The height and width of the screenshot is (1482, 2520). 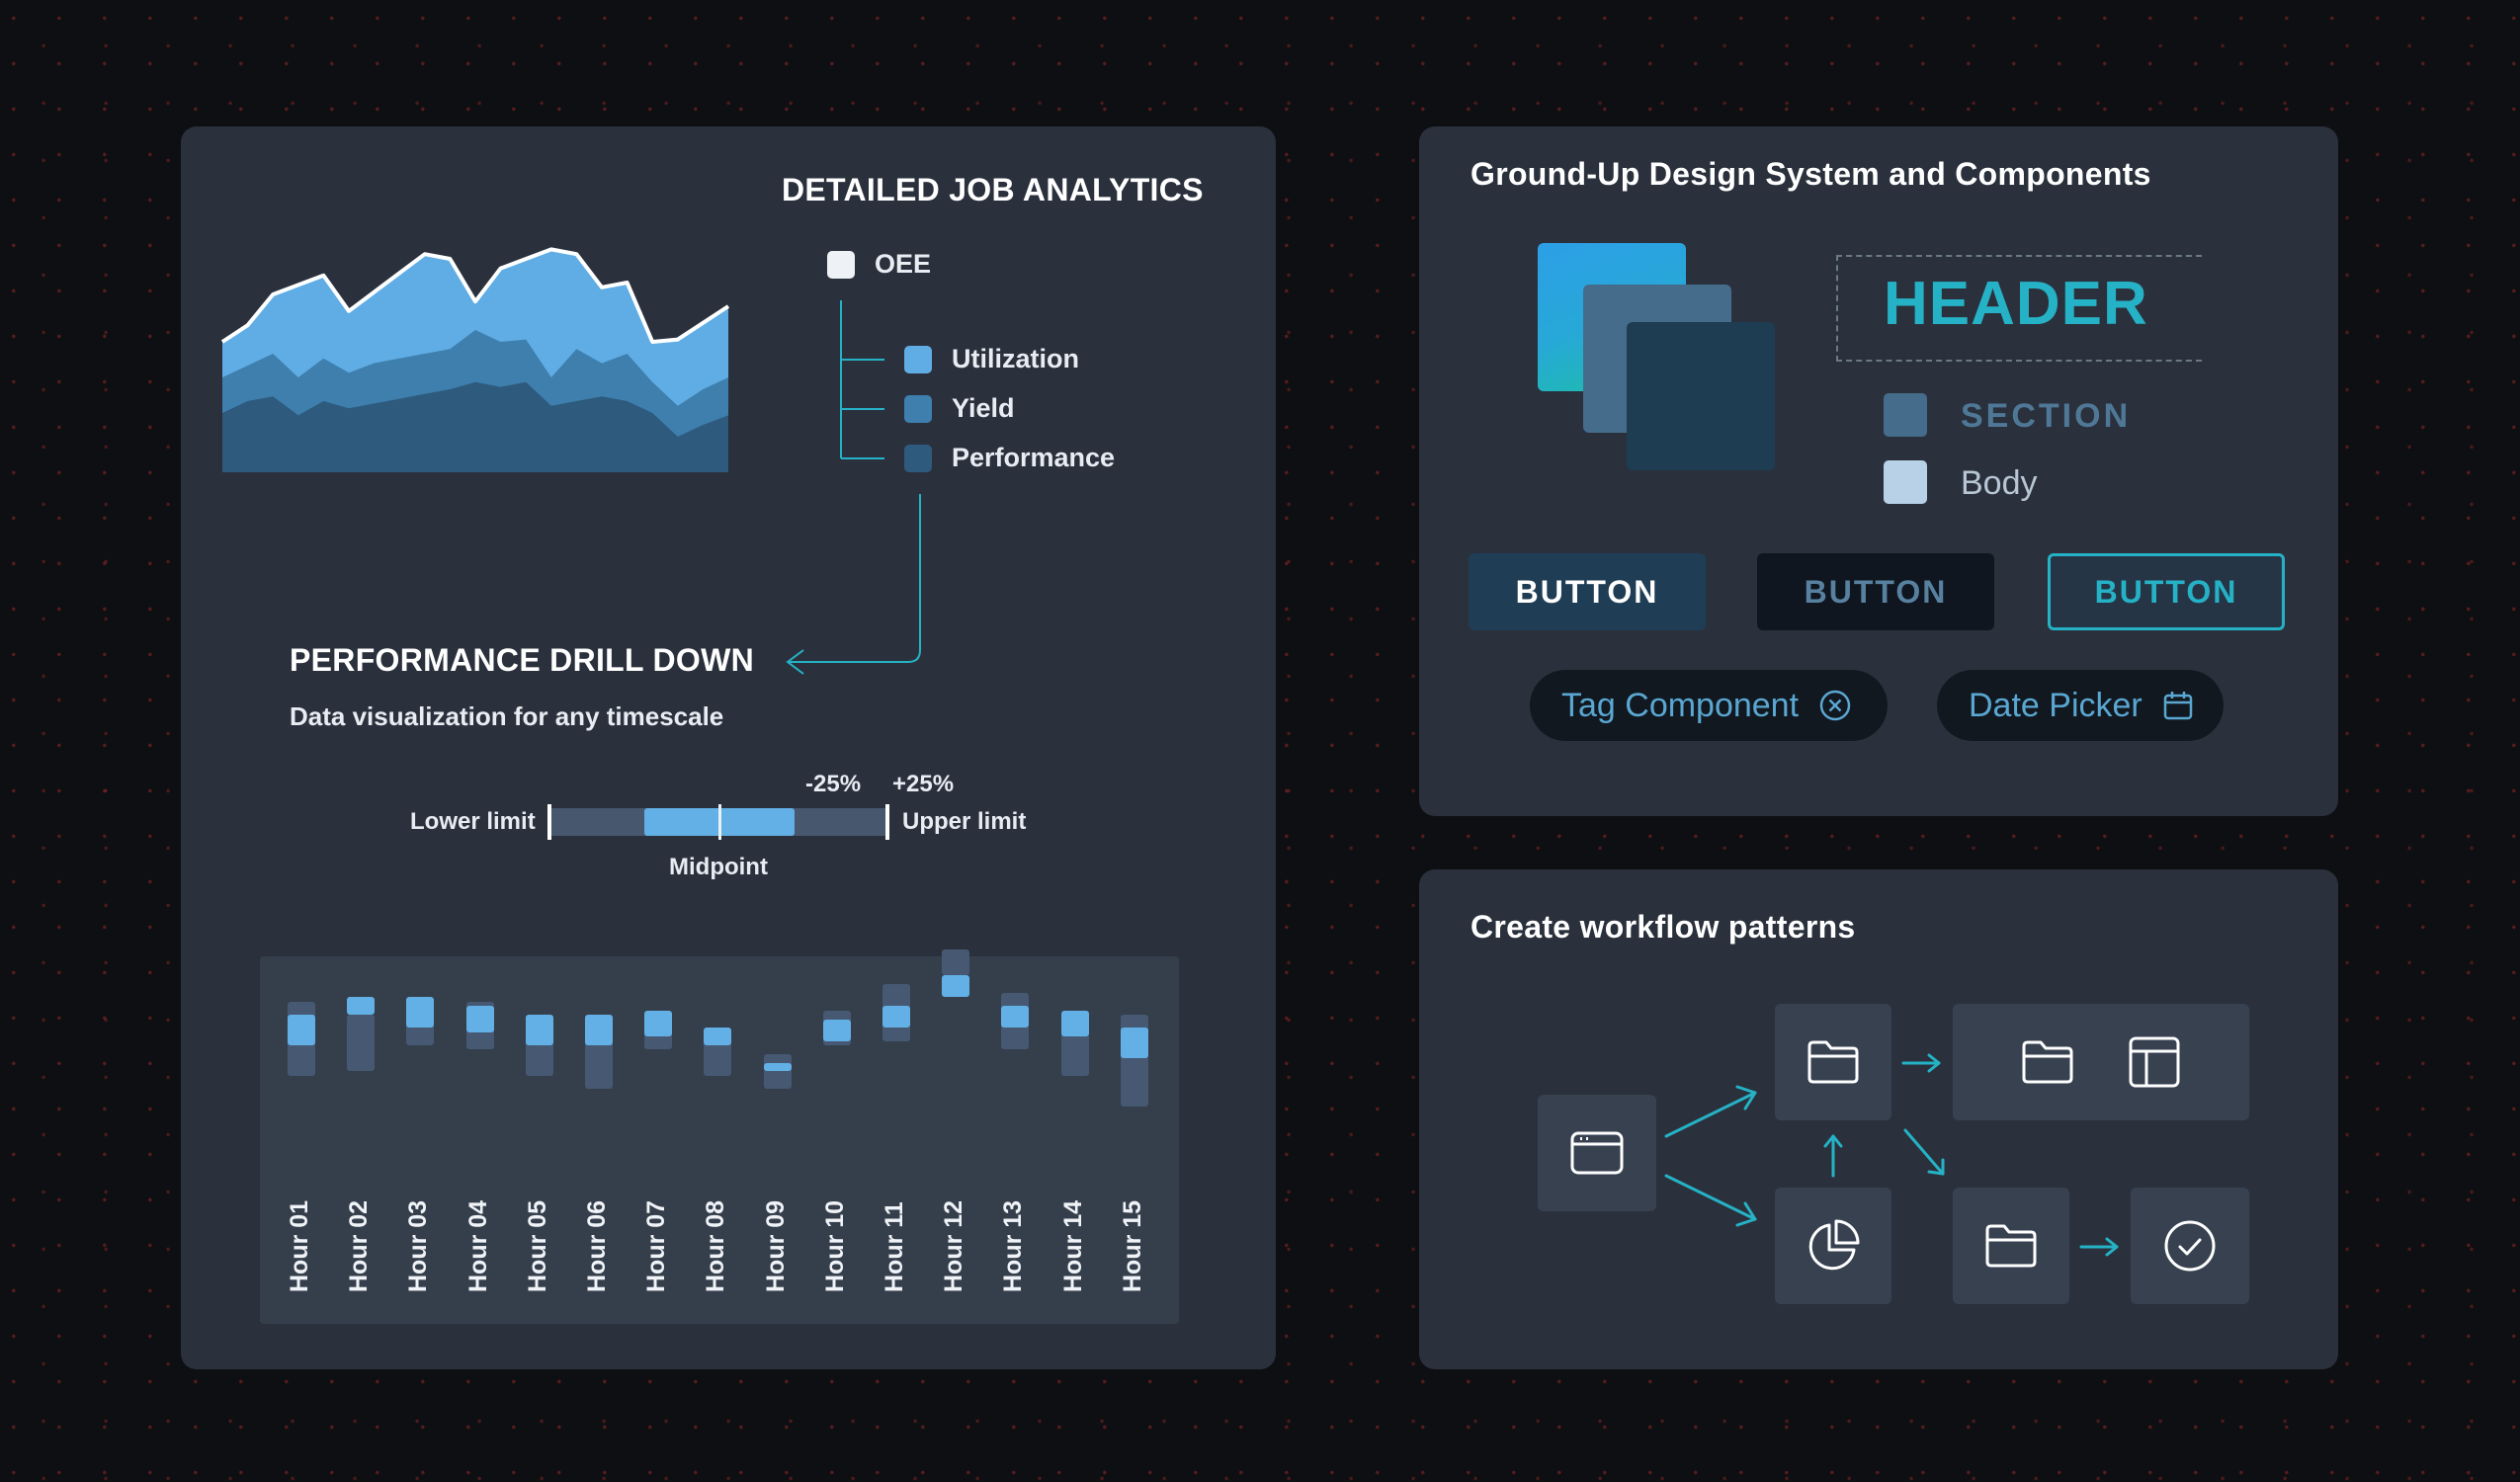 What do you see at coordinates (1016, 358) in the screenshot?
I see `legend-utilization-label: Utilization` at bounding box center [1016, 358].